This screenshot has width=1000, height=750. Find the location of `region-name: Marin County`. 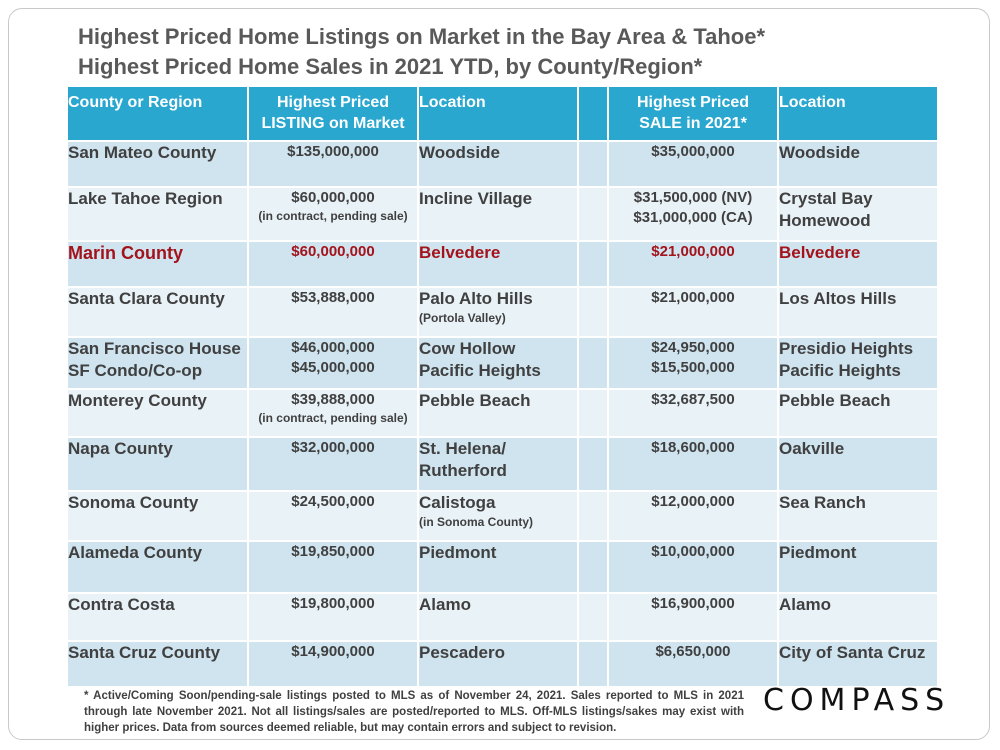

region-name: Marin County is located at coordinates (125, 253).